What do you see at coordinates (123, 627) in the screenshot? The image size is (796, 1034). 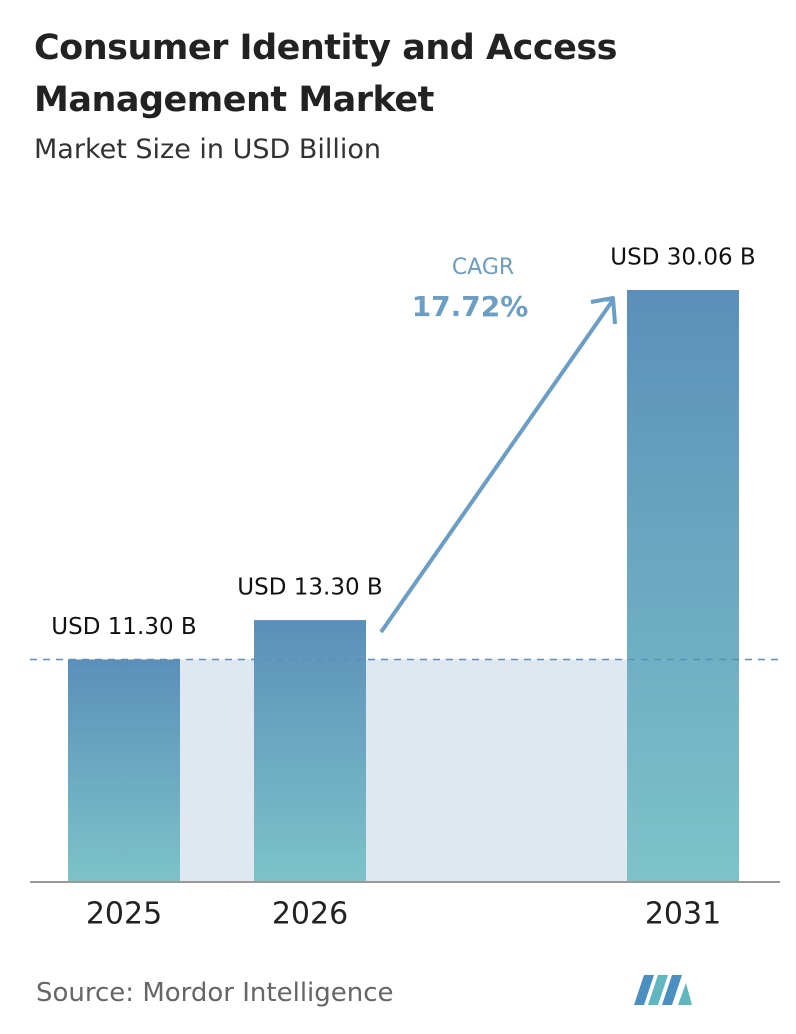 I see `value-label: USD 11.30 B` at bounding box center [123, 627].